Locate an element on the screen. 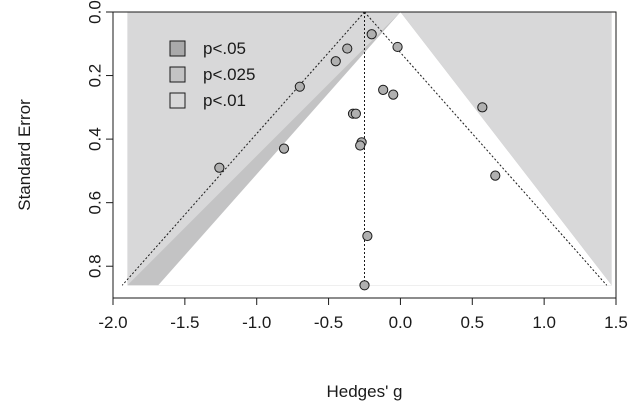 This screenshot has height=407, width=631. legend: p<.05 p<.025 p<.01 is located at coordinates (212, 74).